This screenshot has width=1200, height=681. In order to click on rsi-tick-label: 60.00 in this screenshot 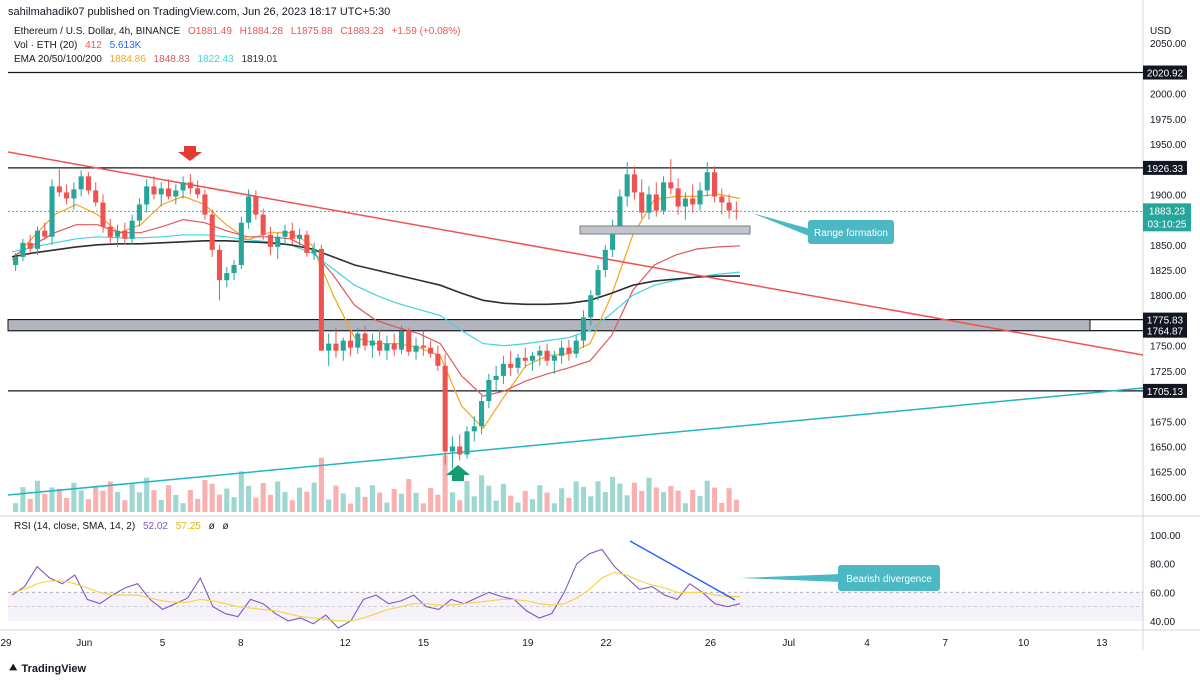, I will do `click(1162, 593)`.